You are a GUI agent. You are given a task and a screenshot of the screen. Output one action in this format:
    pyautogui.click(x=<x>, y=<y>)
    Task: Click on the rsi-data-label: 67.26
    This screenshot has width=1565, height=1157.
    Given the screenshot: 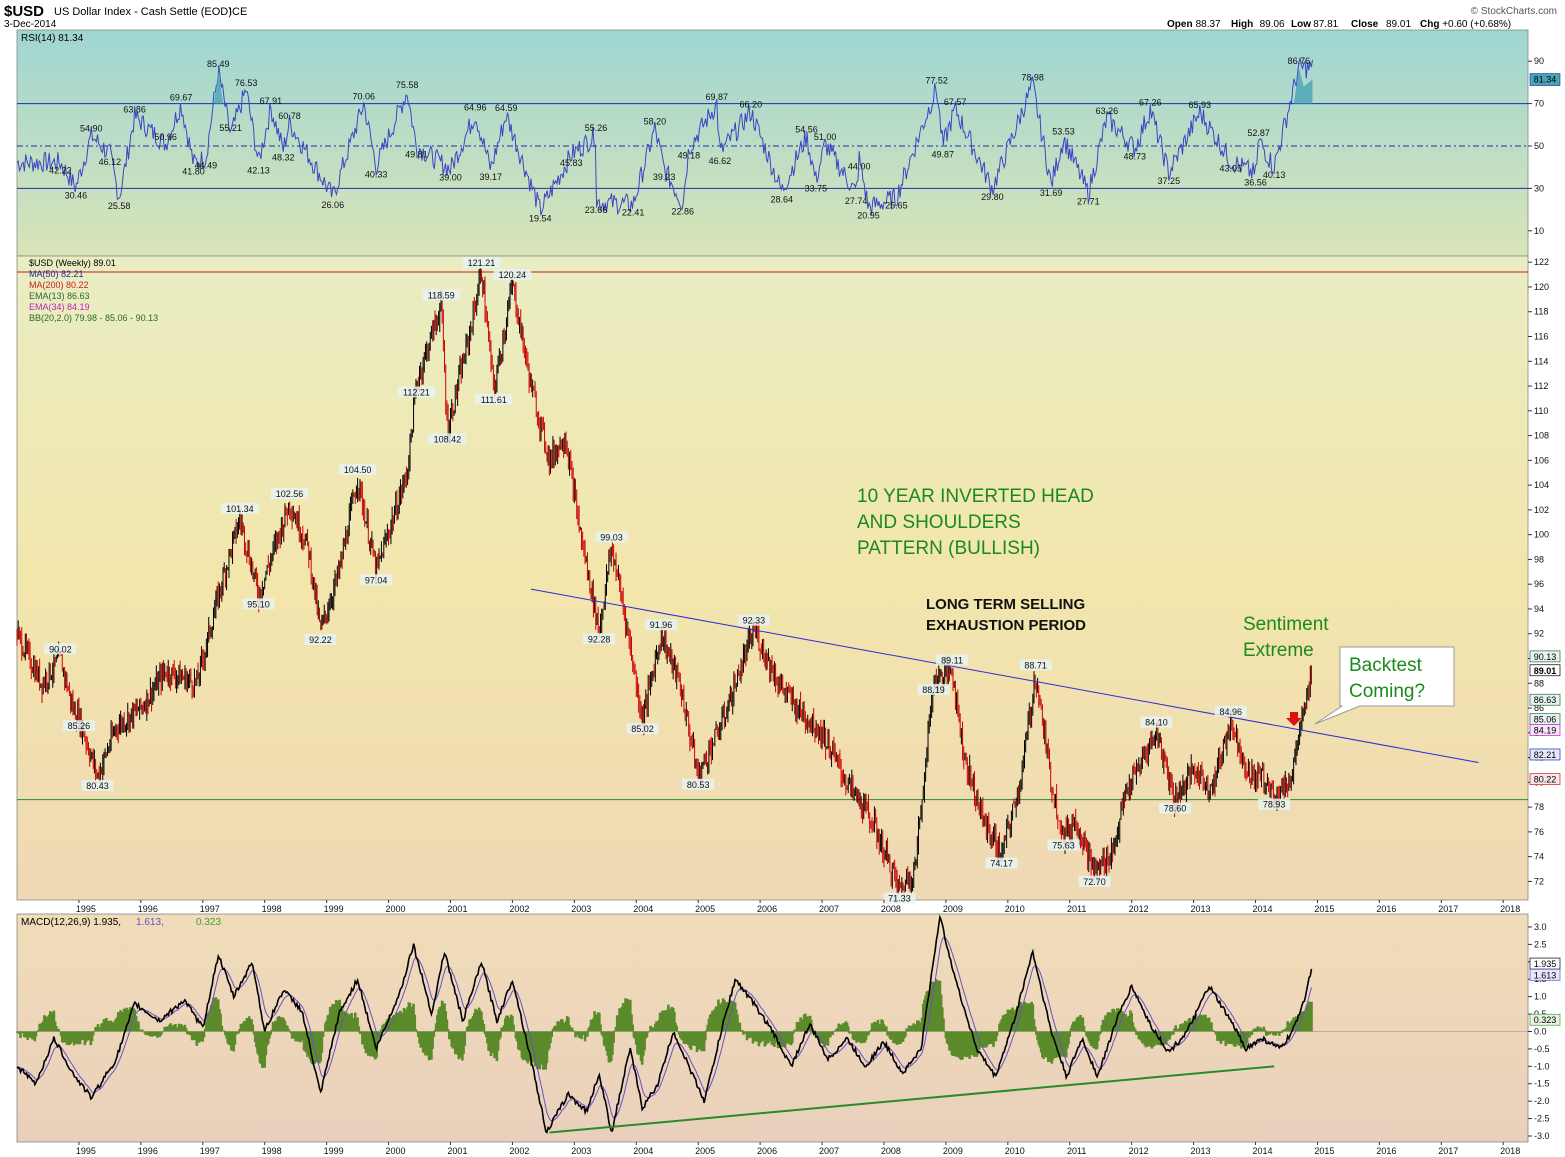 What is the action you would take?
    pyautogui.click(x=1150, y=102)
    